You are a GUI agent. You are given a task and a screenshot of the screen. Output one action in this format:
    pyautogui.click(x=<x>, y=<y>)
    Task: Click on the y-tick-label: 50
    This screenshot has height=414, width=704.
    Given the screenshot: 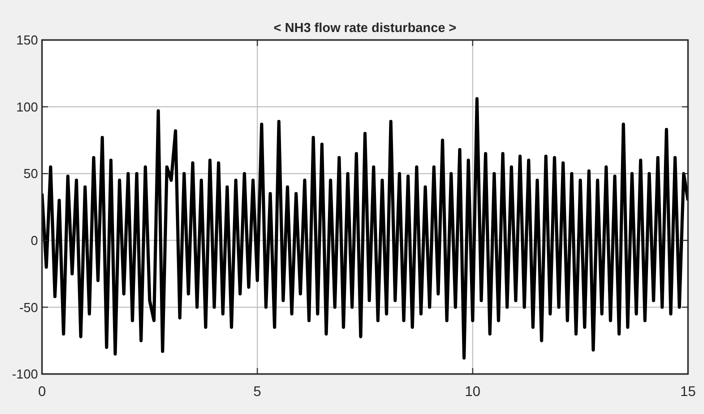 What is the action you would take?
    pyautogui.click(x=31, y=174)
    